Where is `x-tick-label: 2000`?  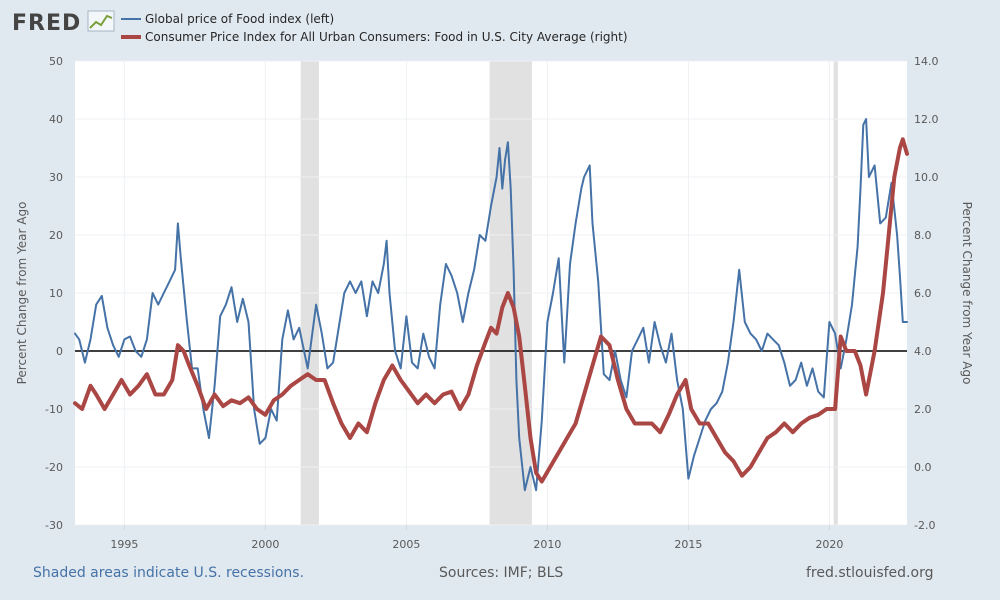
x-tick-label: 2000 is located at coordinates (265, 544).